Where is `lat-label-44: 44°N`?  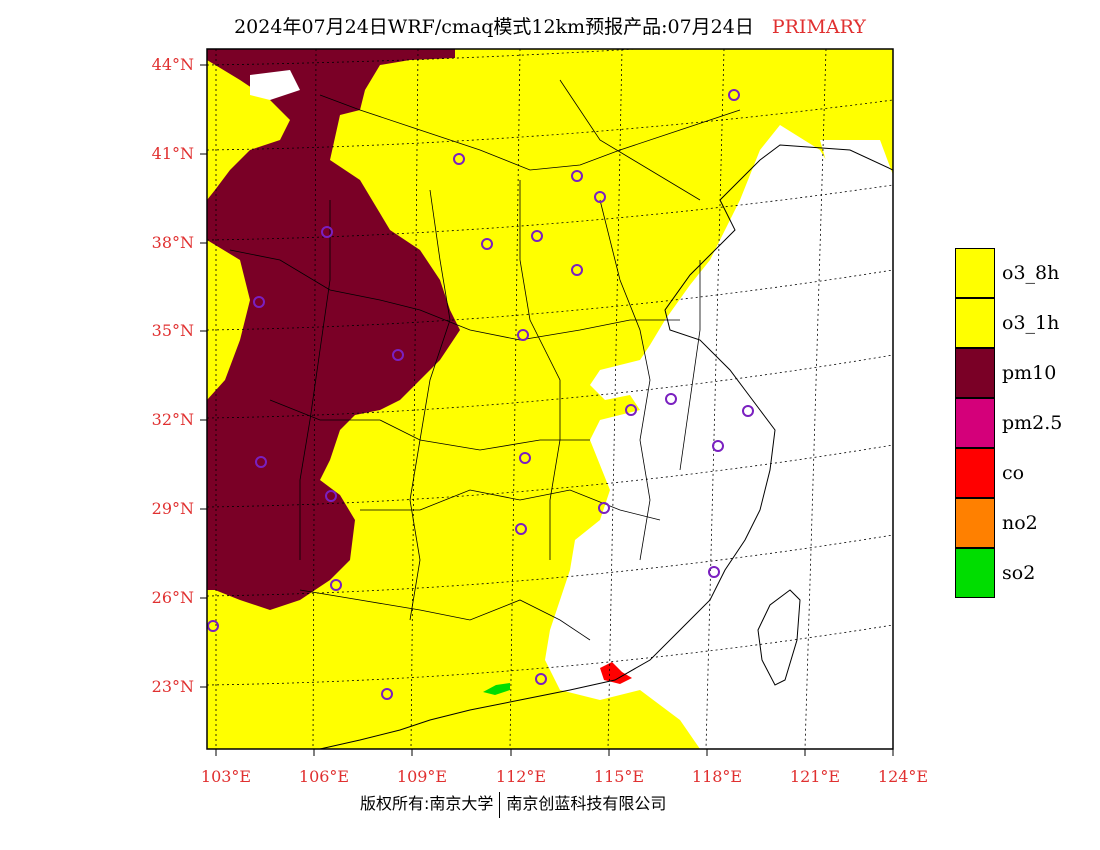
lat-label-44: 44°N is located at coordinates (172, 64).